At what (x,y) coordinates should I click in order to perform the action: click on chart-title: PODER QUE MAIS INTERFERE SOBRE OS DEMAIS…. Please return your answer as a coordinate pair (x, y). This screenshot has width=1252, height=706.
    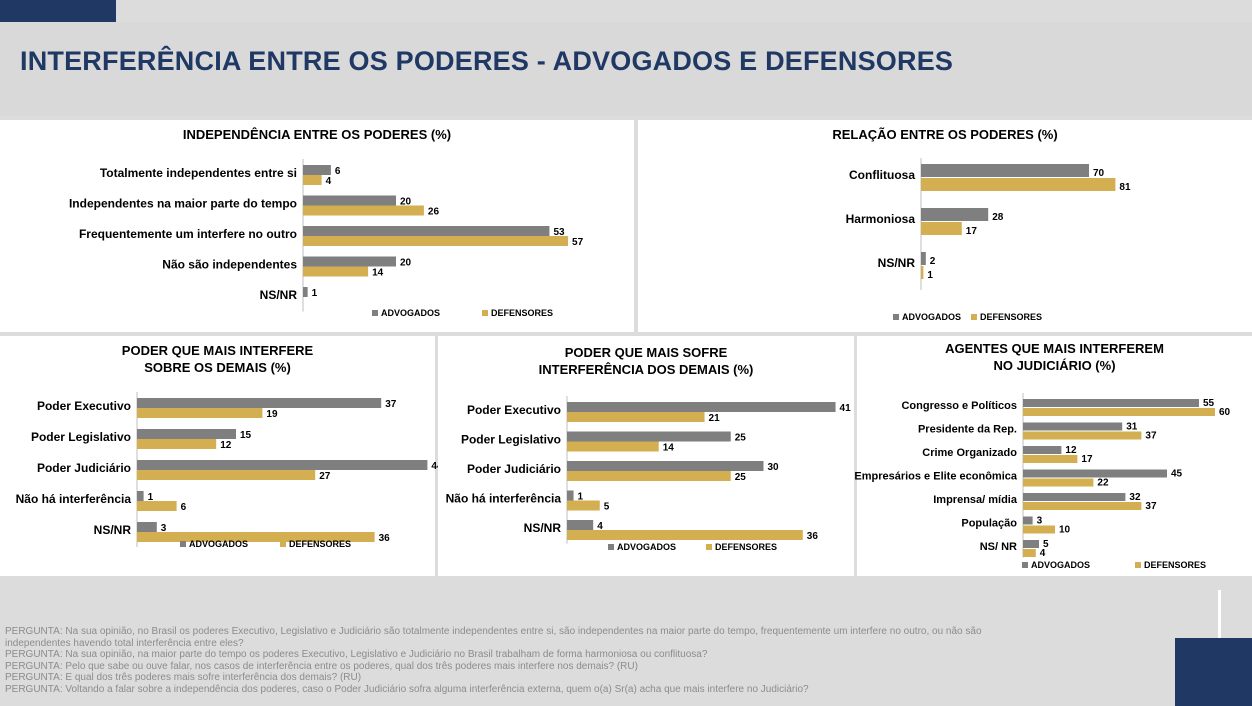
    Looking at the image, I should click on (217, 359).